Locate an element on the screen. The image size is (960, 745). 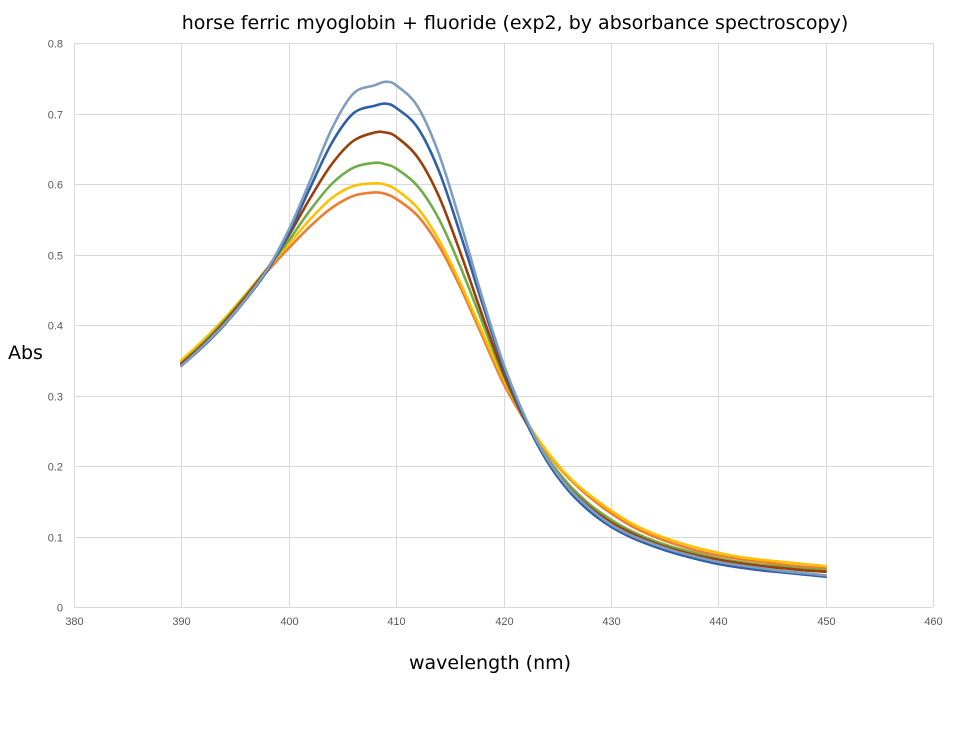
x-tick-label: 390 is located at coordinates (181, 622).